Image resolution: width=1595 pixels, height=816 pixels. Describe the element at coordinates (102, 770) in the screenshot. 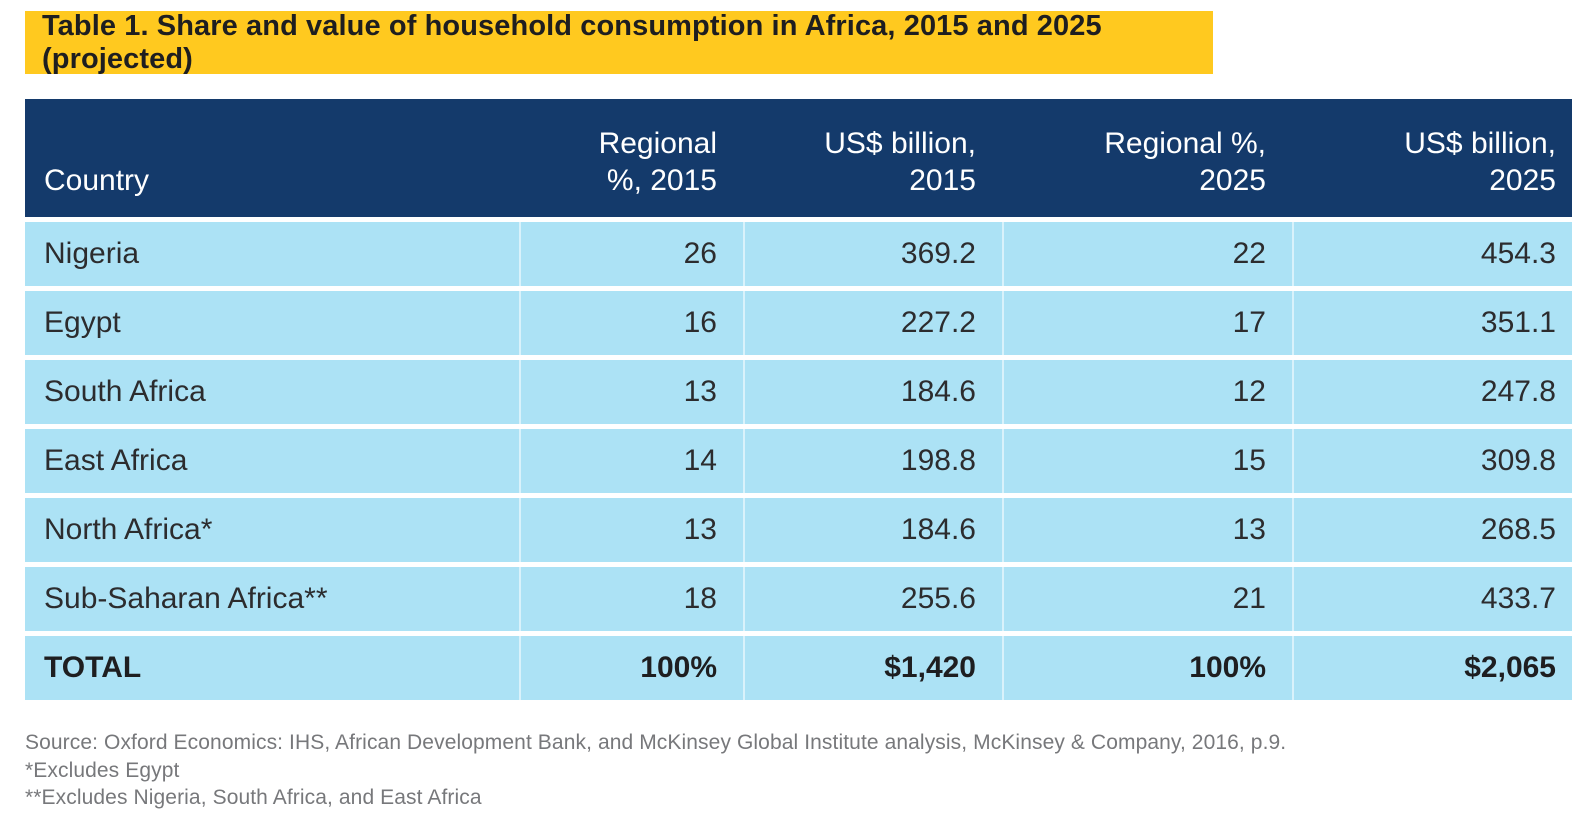

I see `footnote-excludes-egypt: *Excludes Egypt` at that location.